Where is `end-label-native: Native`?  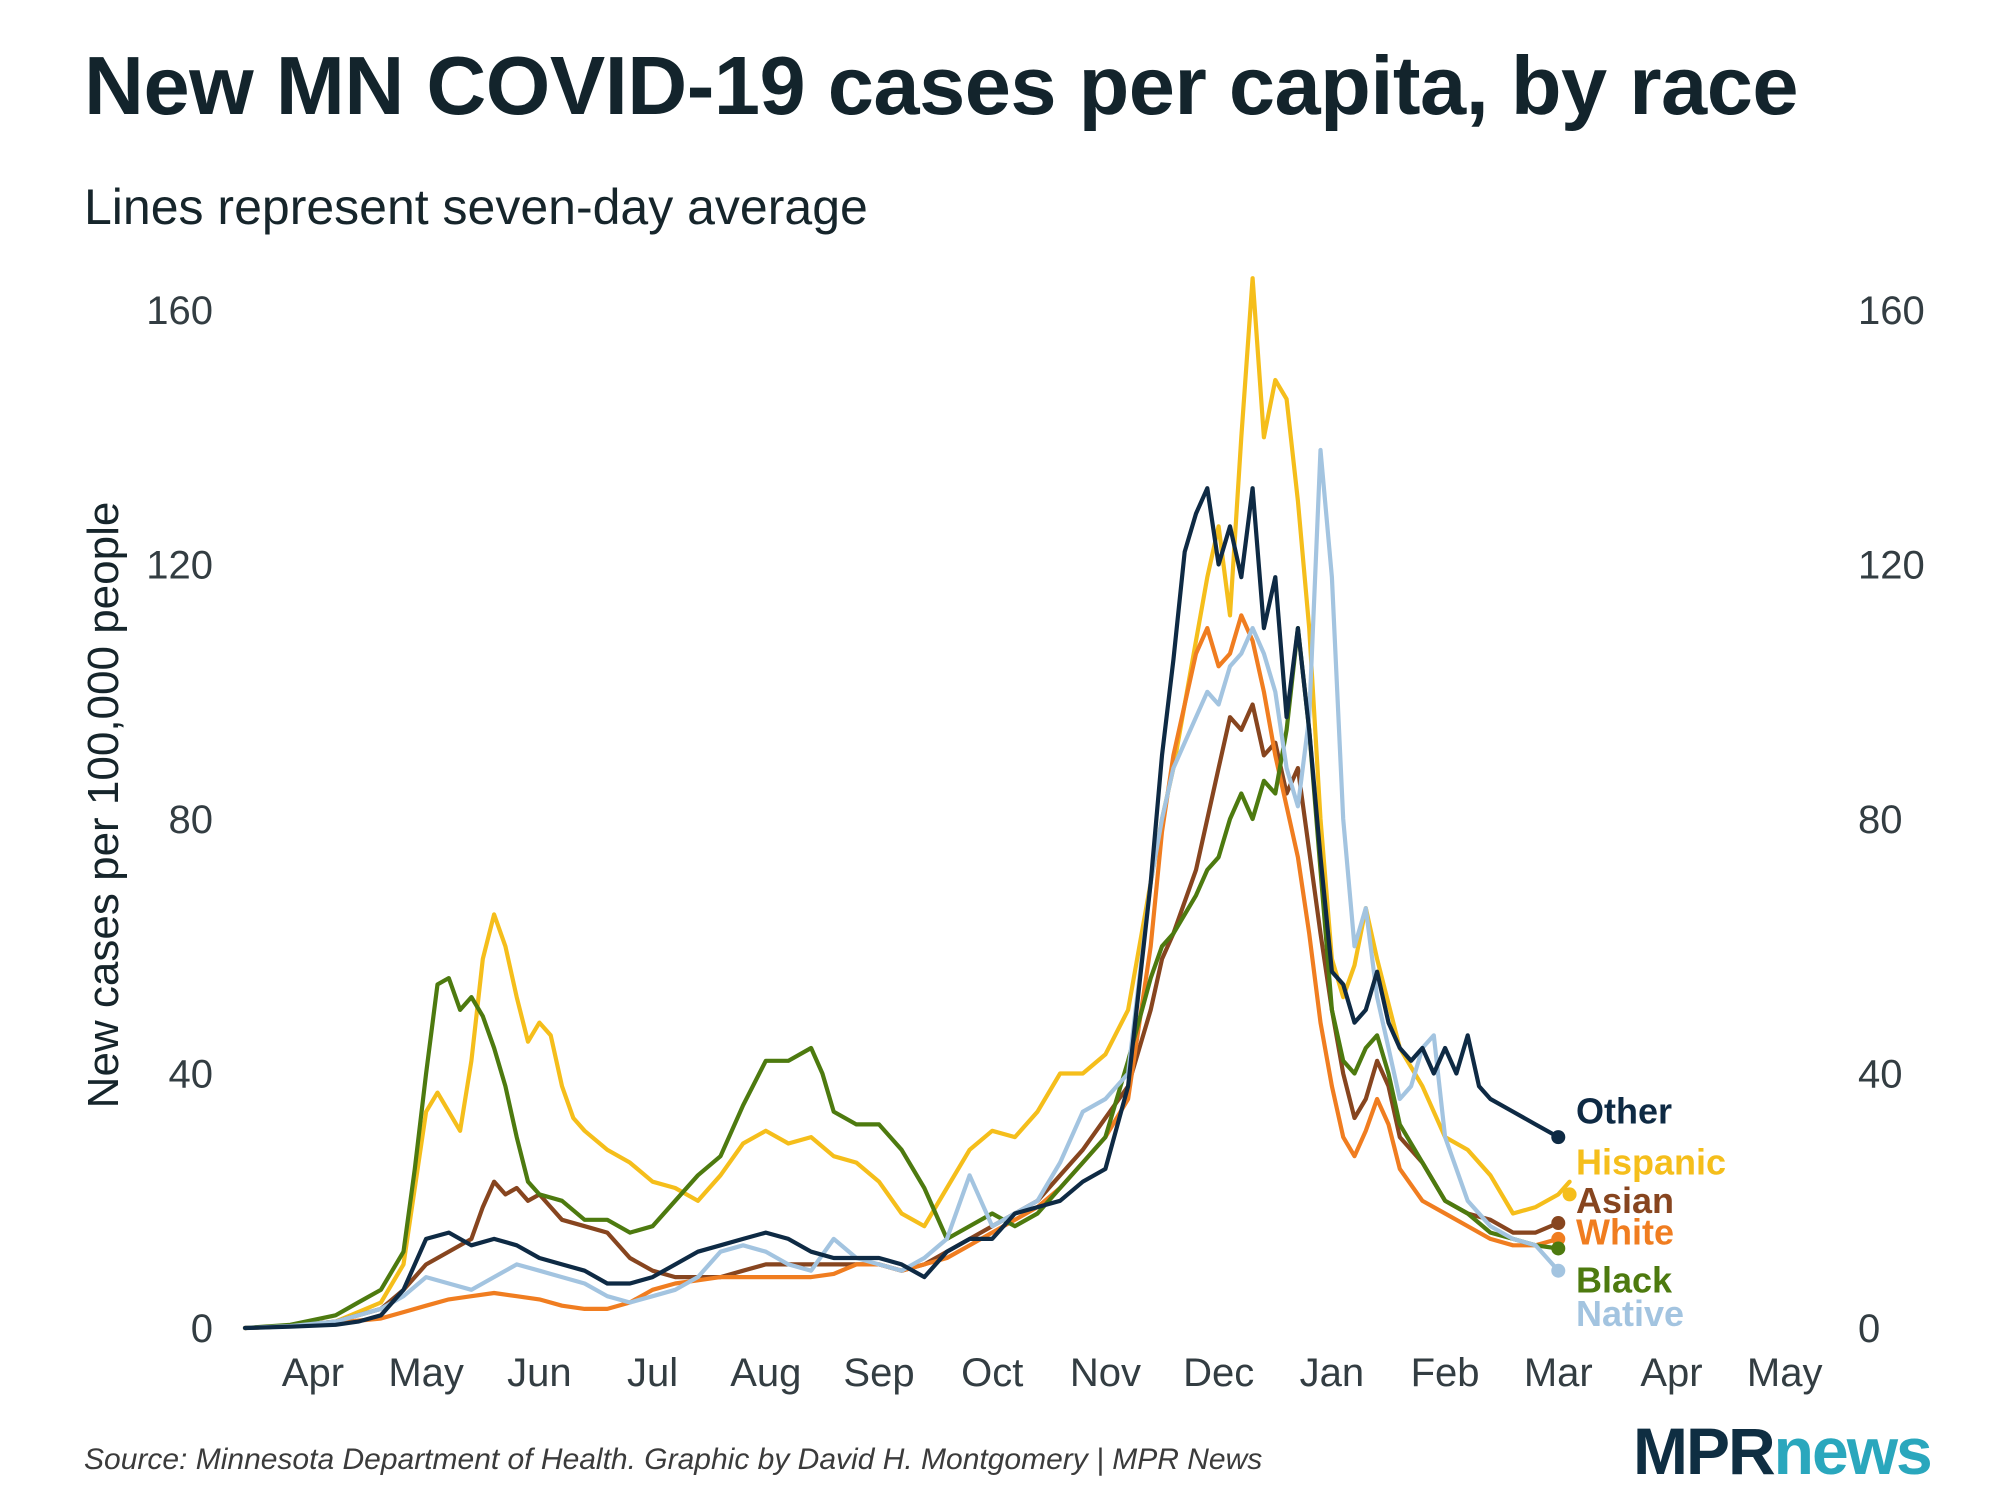
end-label-native: Native is located at coordinates (1630, 1313).